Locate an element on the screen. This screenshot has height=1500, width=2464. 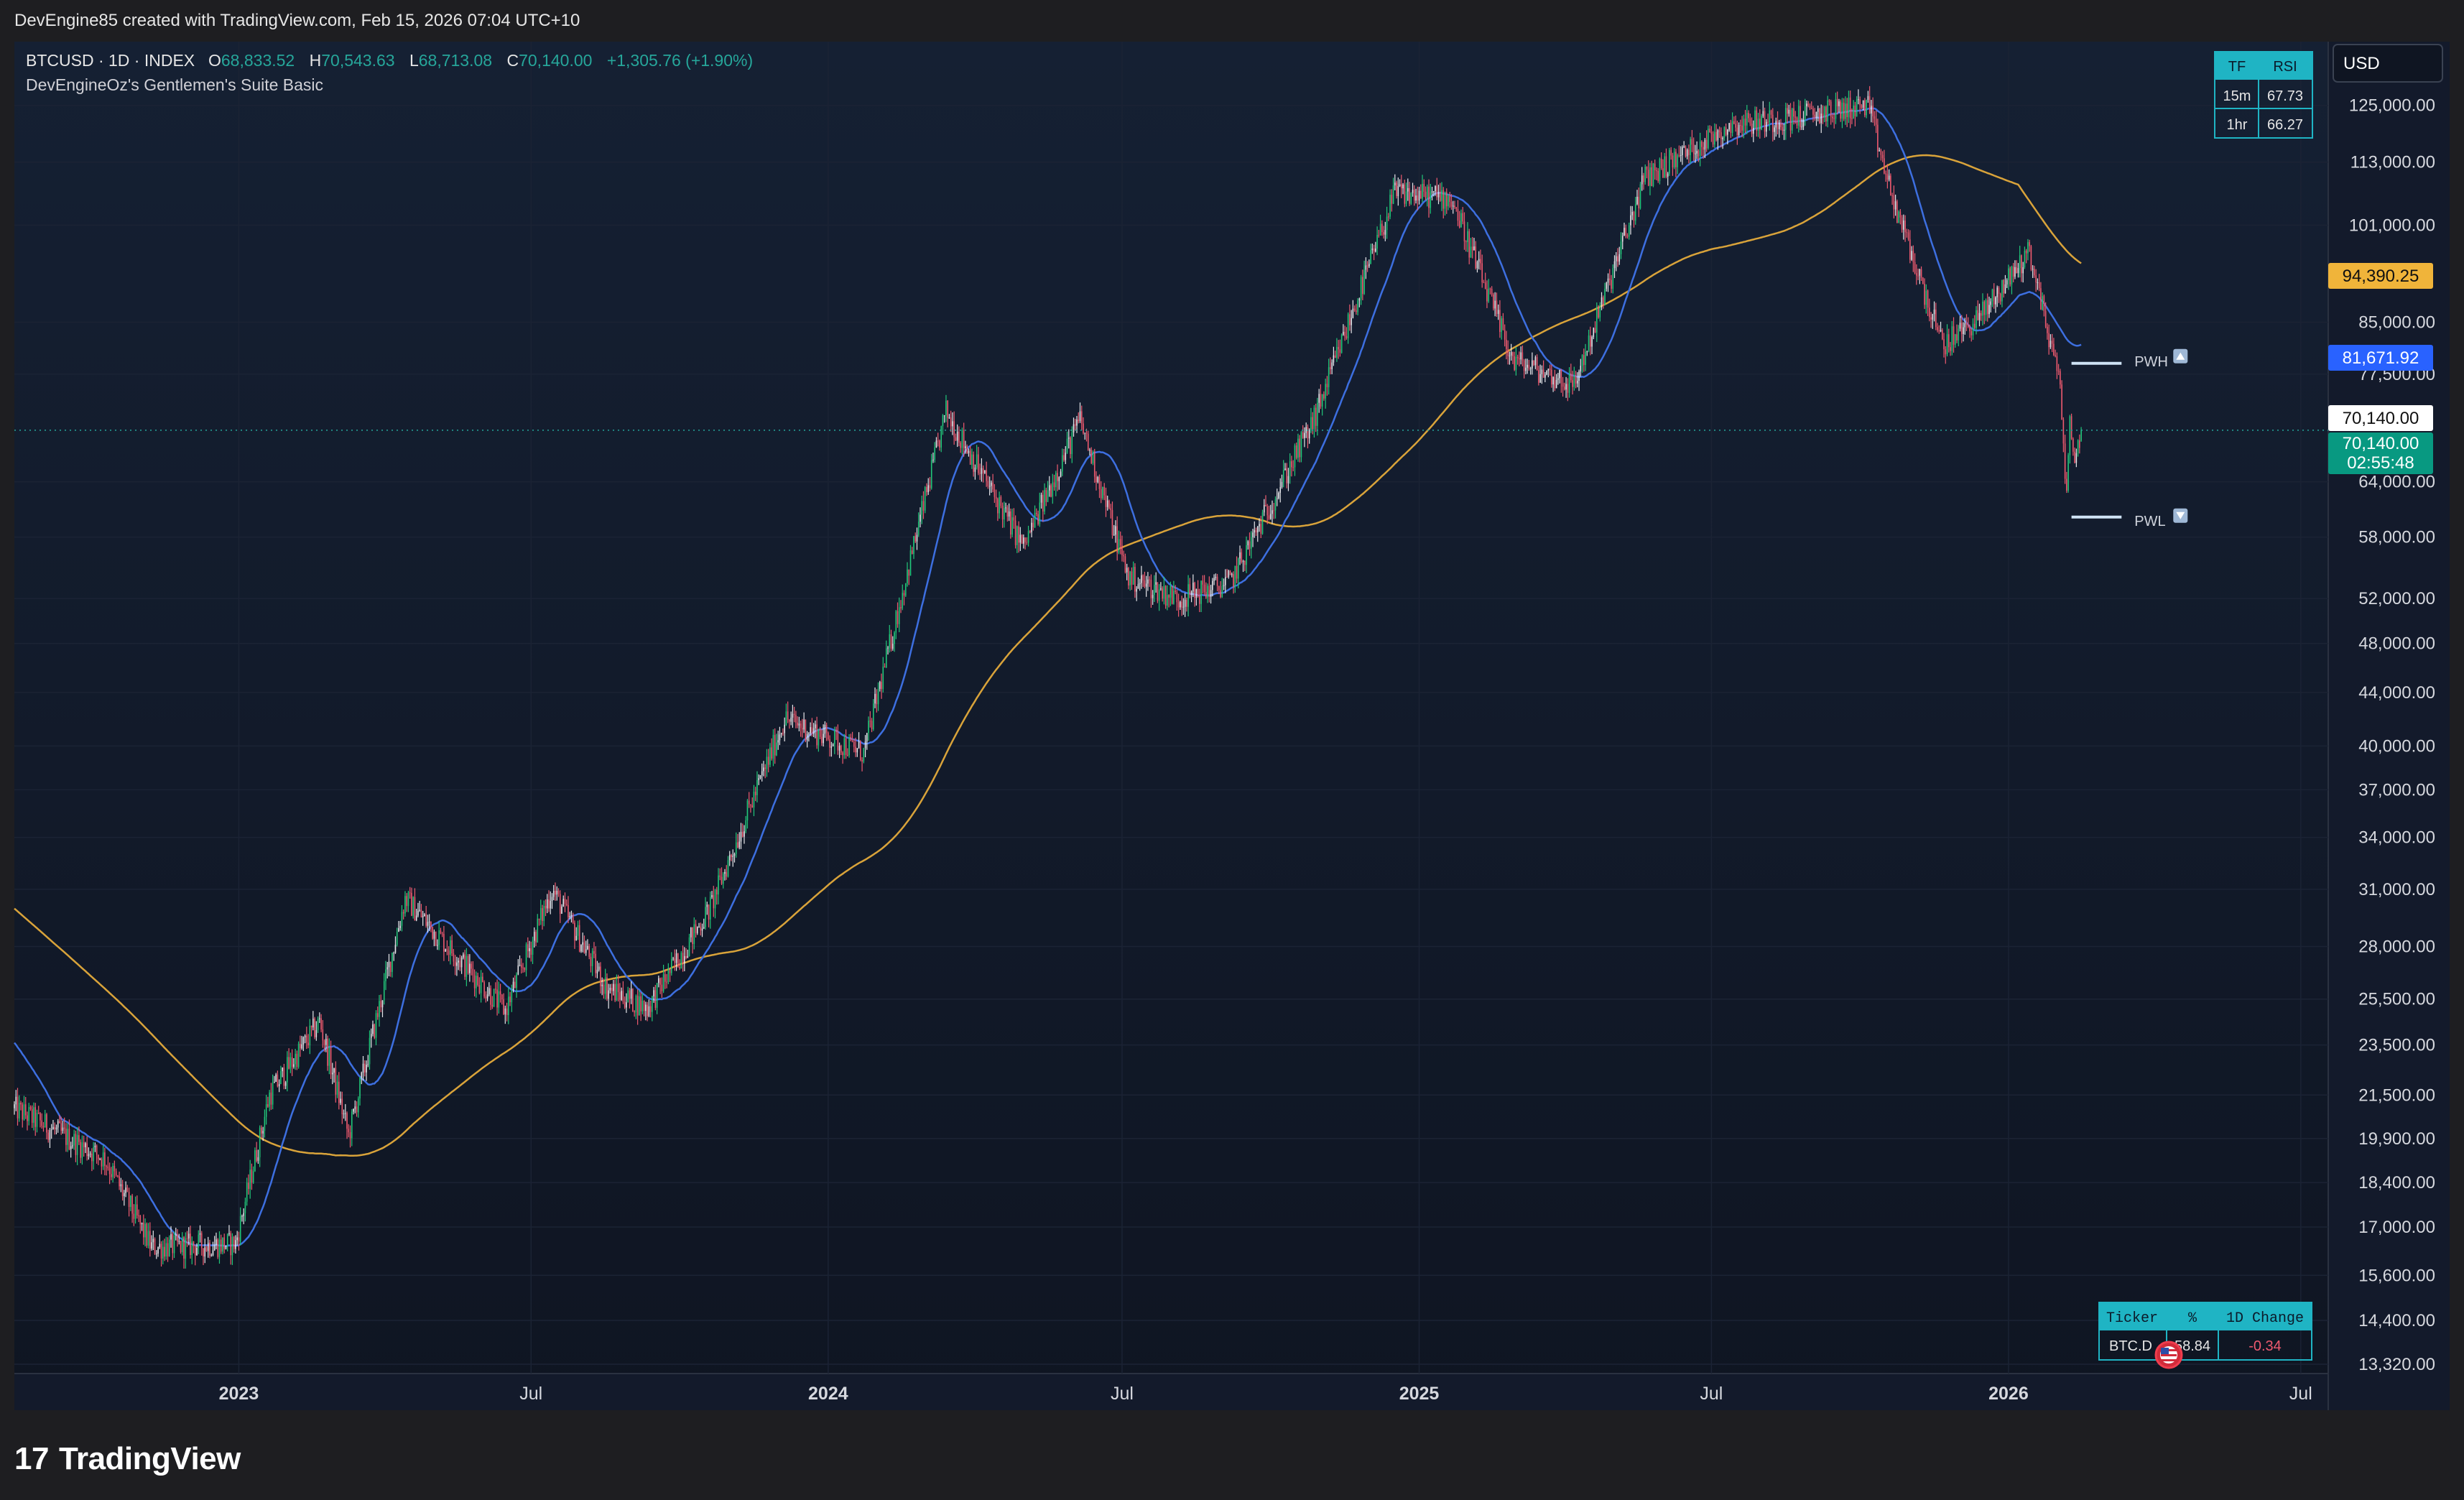
indicator-name: DevEngineOz's Gentlemen's Suite Basic is located at coordinates (174, 84).